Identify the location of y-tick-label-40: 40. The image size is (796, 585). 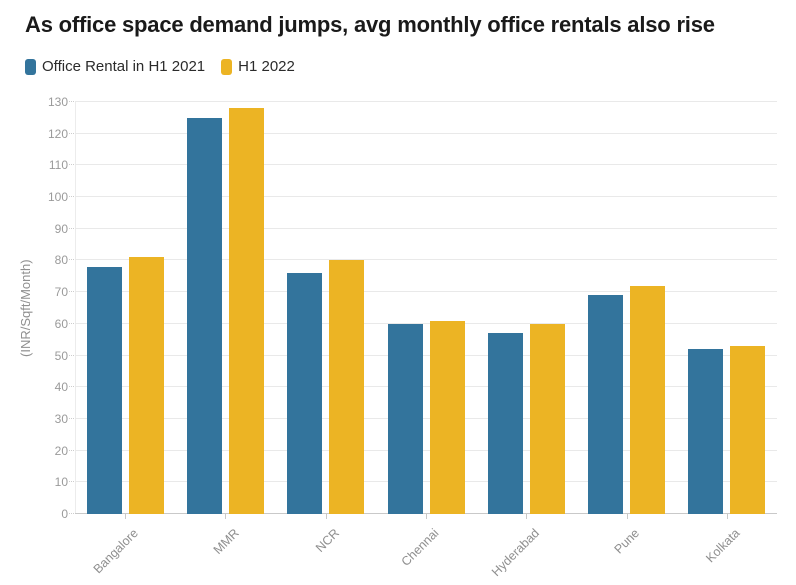
(61, 387).